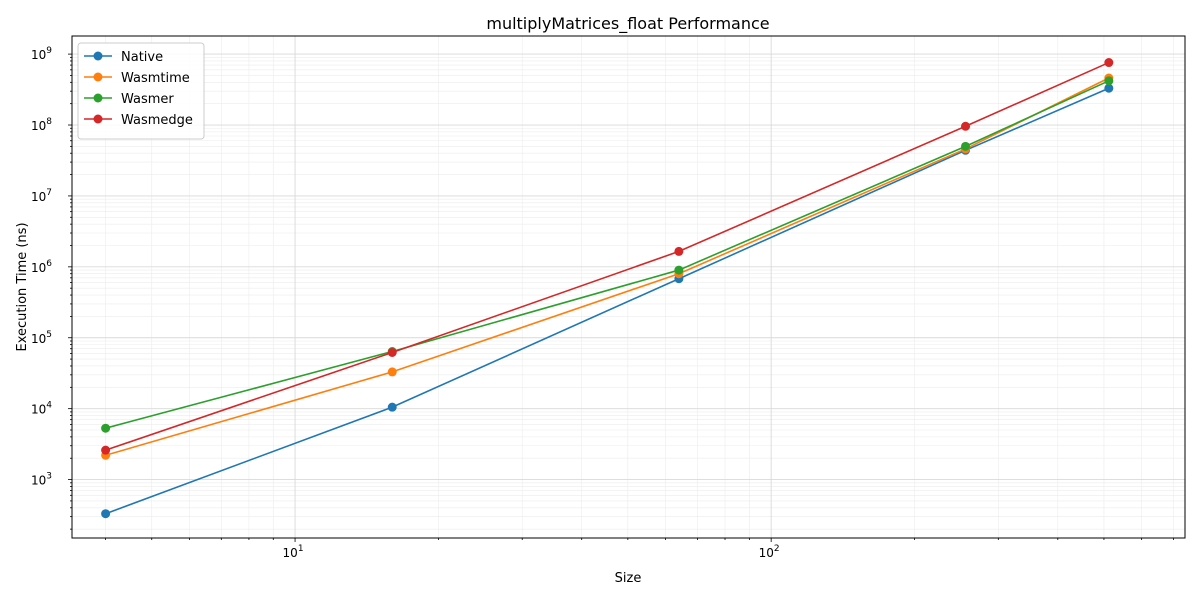 The width and height of the screenshot is (1200, 600). Describe the element at coordinates (41, 54) in the screenshot. I see `y-tick-label: 10⁹` at that location.